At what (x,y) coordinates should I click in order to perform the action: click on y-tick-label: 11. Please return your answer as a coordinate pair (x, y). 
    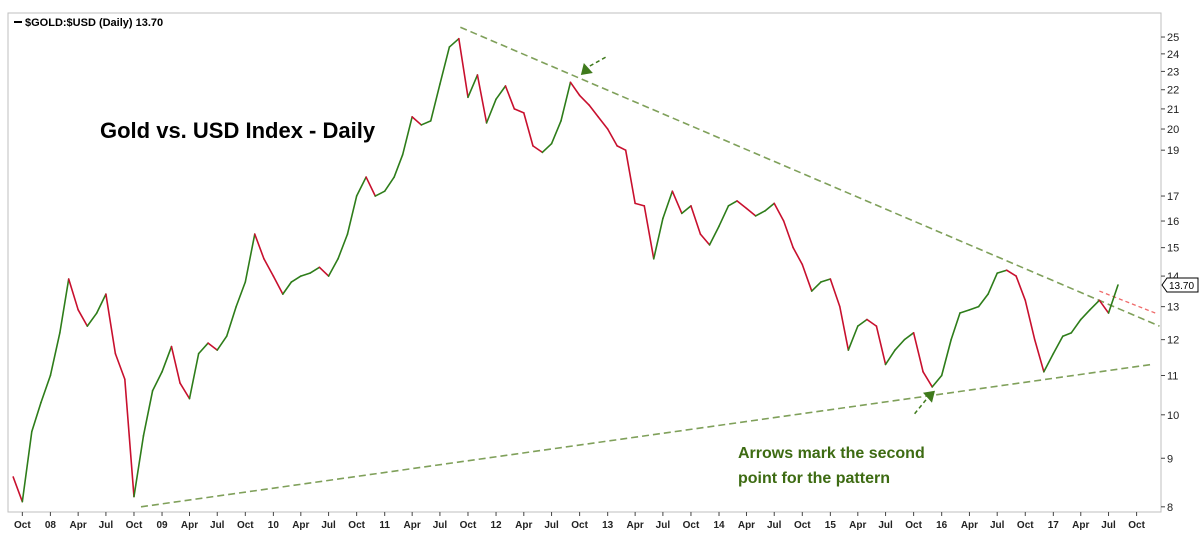
    Looking at the image, I should click on (1172, 377).